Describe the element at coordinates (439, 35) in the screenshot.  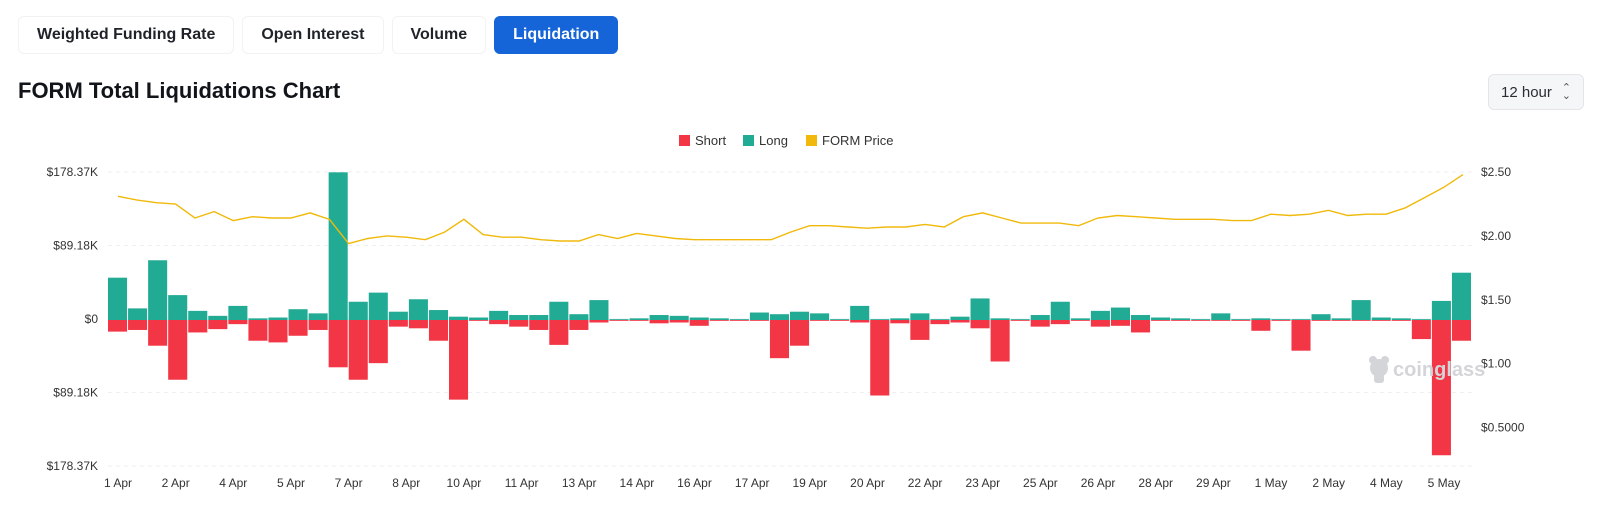
I see `tab-volume: Volume` at that location.